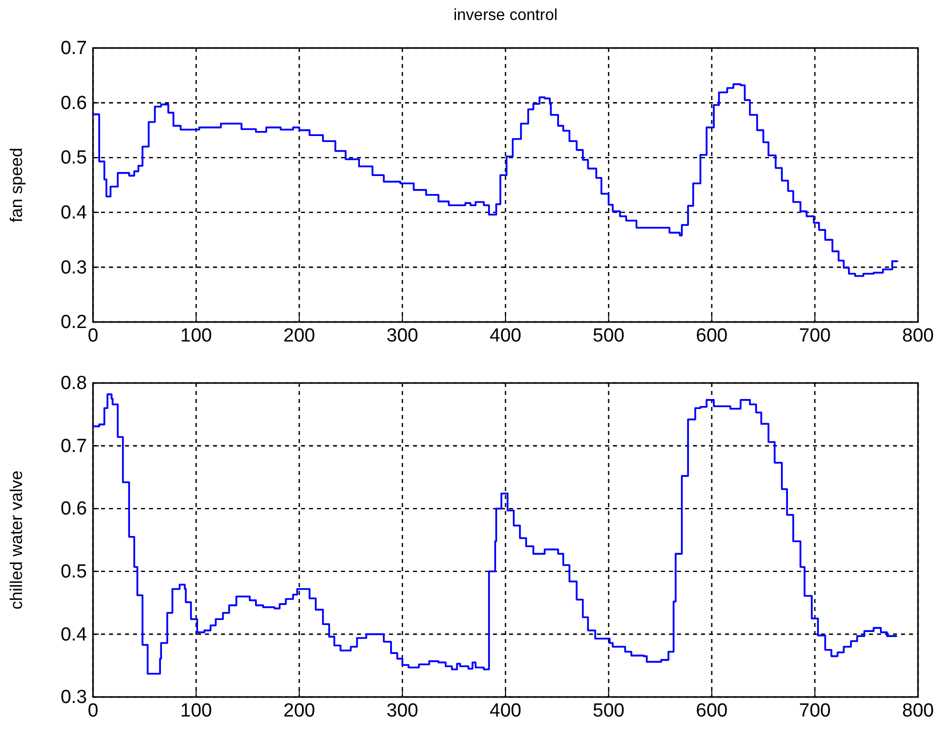 The image size is (942, 732). I want to click on y-tick-label: 0.2, so click(73, 323).